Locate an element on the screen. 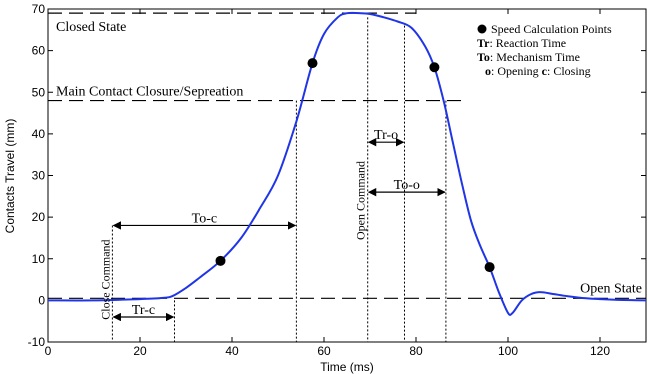 The image size is (648, 374). y-tick-label: 40 is located at coordinates (39, 134).